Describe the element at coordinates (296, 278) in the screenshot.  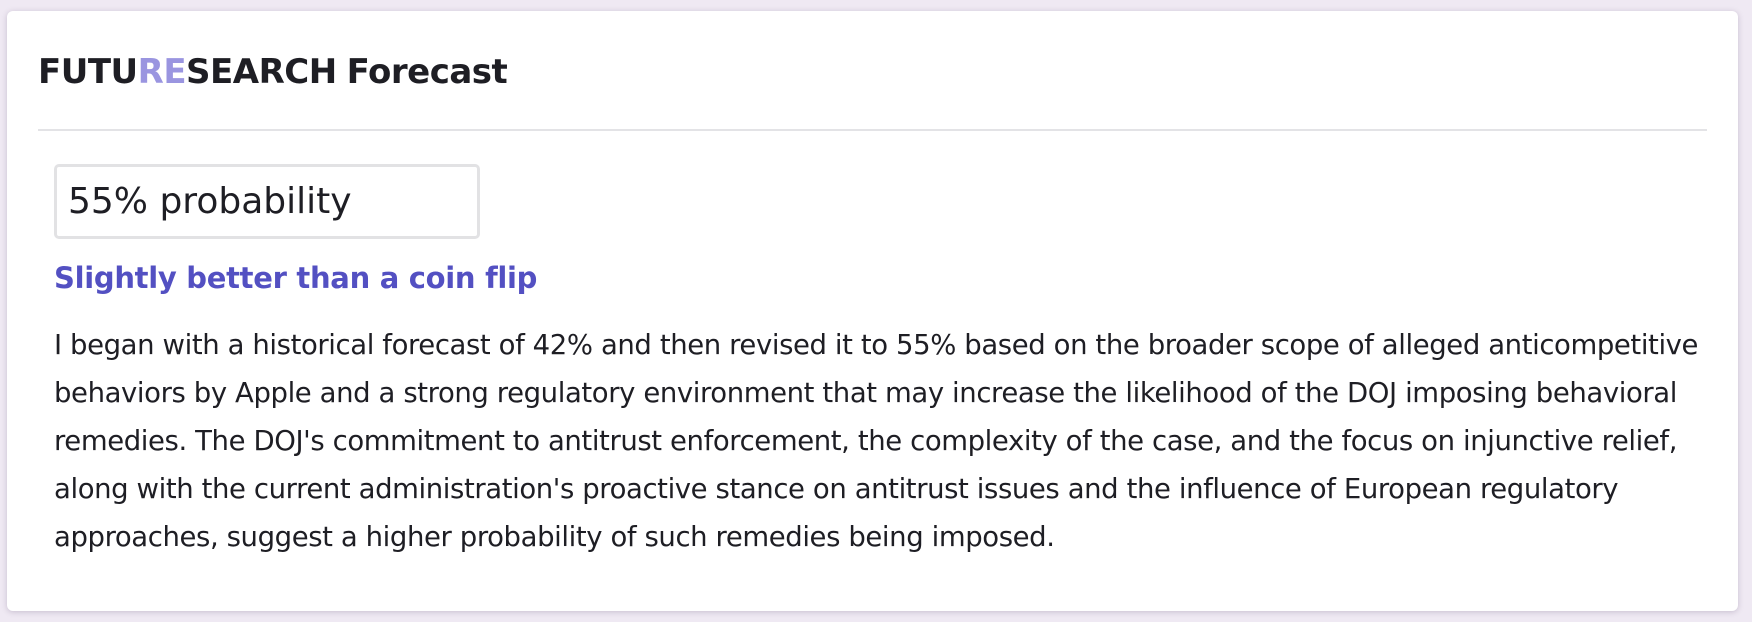
I see `verdict-text: Slightly better than a coin flip` at that location.